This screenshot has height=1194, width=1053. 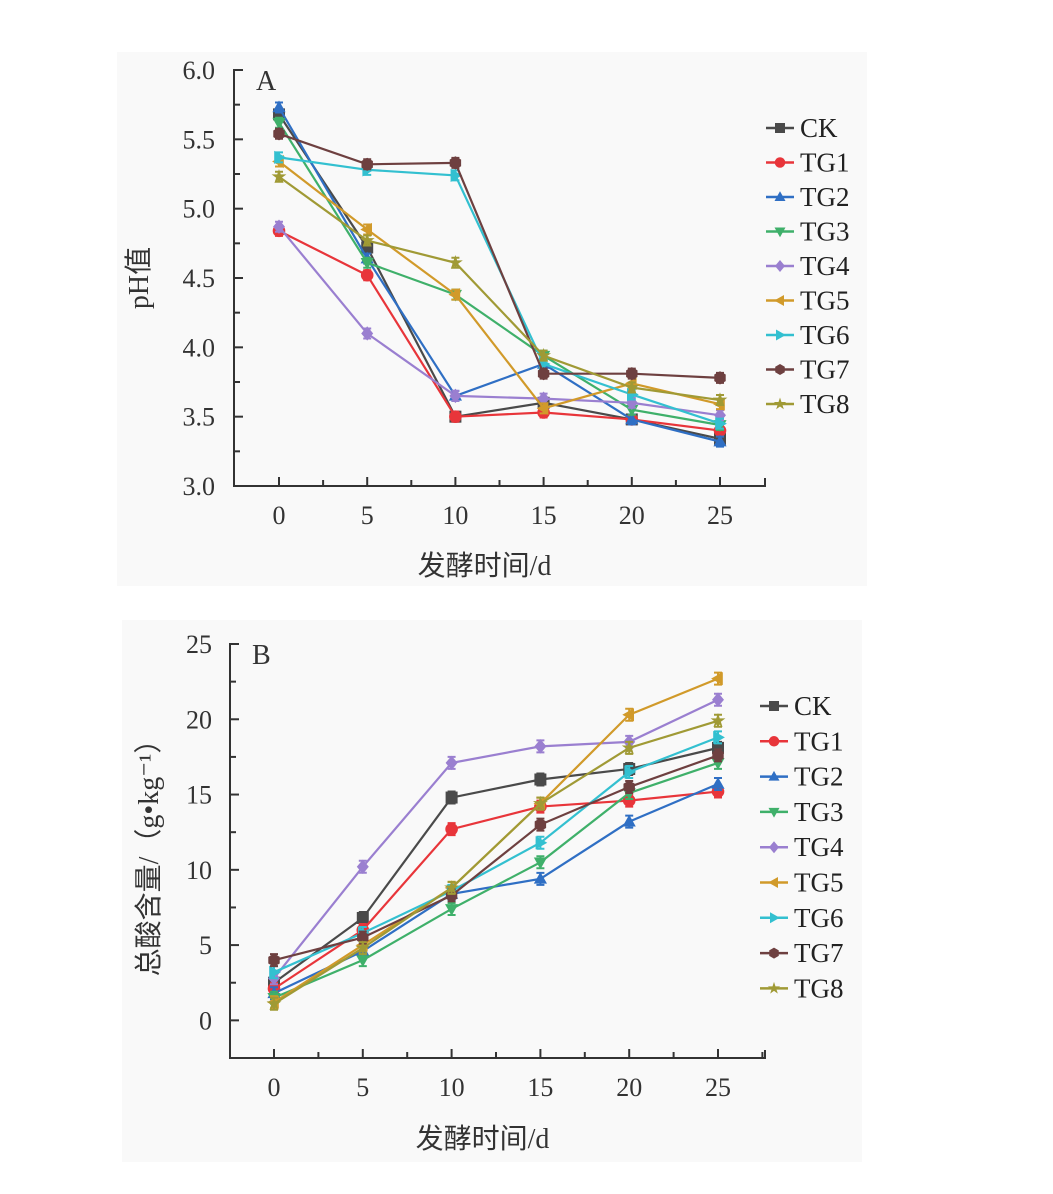 What do you see at coordinates (819, 847) in the screenshot?
I see `chart-b-legend-label: TG4` at bounding box center [819, 847].